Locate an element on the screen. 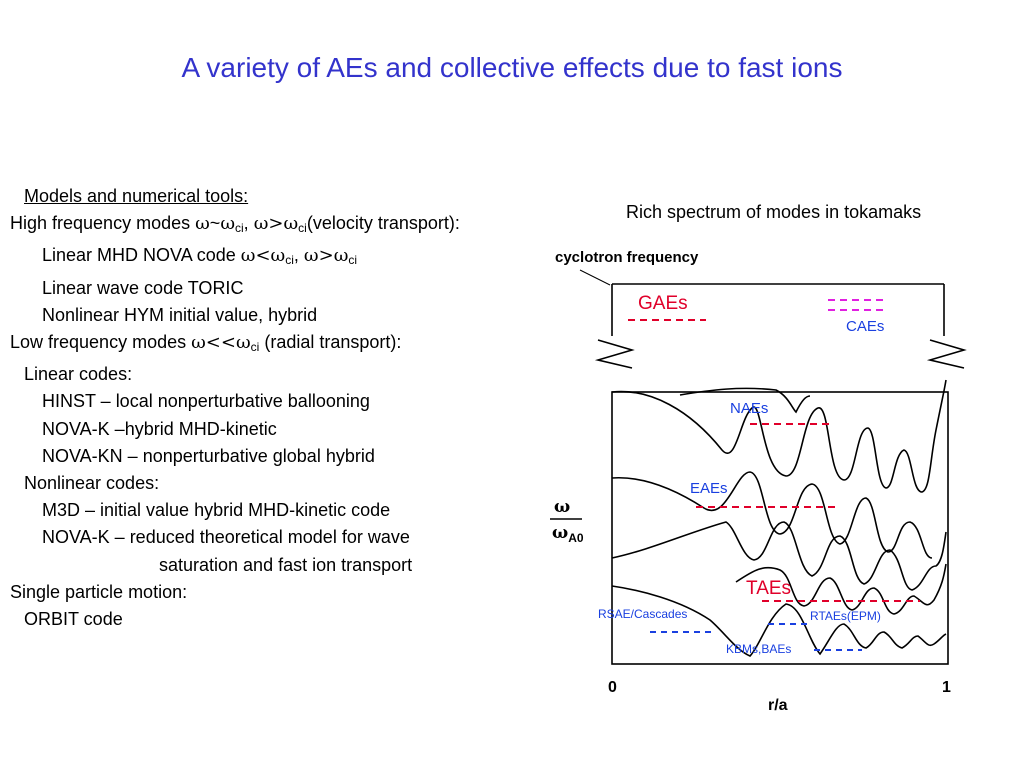 The height and width of the screenshot is (768, 1024). hym-line: Nonlinear HYM initial value, hybrid is located at coordinates (180, 314).